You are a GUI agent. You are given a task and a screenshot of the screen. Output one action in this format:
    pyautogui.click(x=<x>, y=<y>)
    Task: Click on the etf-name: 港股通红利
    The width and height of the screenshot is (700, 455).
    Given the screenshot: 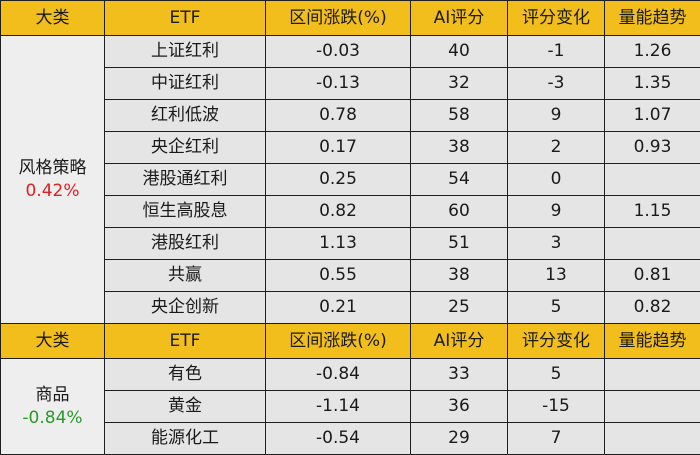 What is the action you would take?
    pyautogui.click(x=185, y=180)
    